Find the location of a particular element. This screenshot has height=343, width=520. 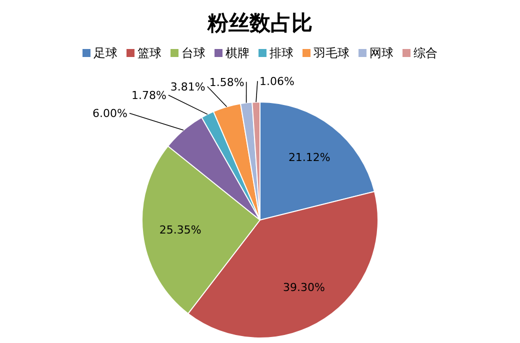

data-label: 6.00% is located at coordinates (110, 113).